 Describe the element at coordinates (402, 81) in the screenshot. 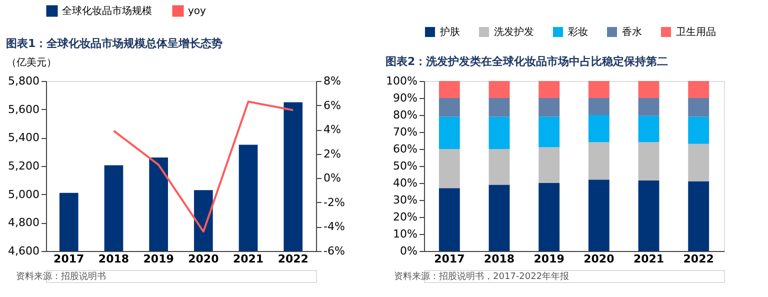

I see `y-tick-label: 100%` at that location.